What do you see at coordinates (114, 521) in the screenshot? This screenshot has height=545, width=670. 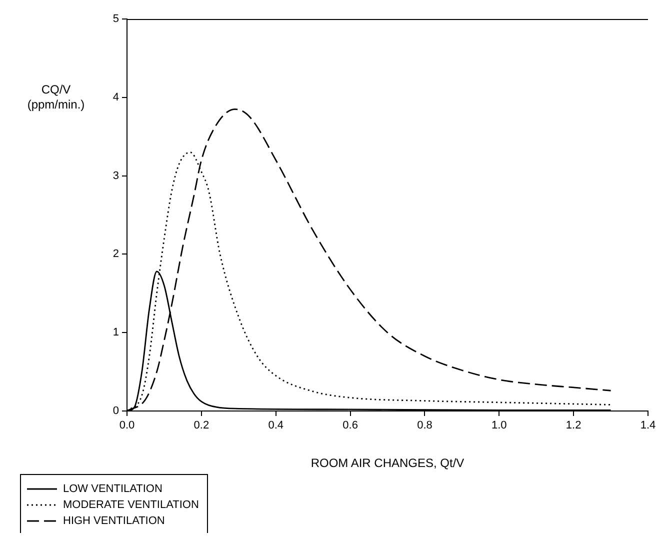 I see `legend-label: HIGH VENTILATION` at bounding box center [114, 521].